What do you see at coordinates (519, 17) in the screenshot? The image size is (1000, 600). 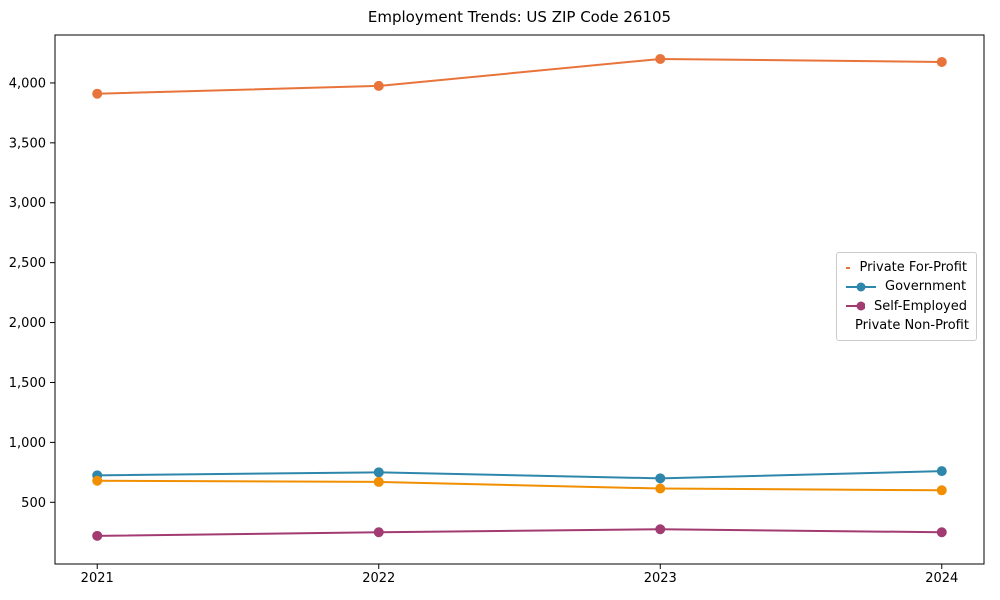 I see `chart-title: Employment Trends: US ZIP Code 26105` at bounding box center [519, 17].